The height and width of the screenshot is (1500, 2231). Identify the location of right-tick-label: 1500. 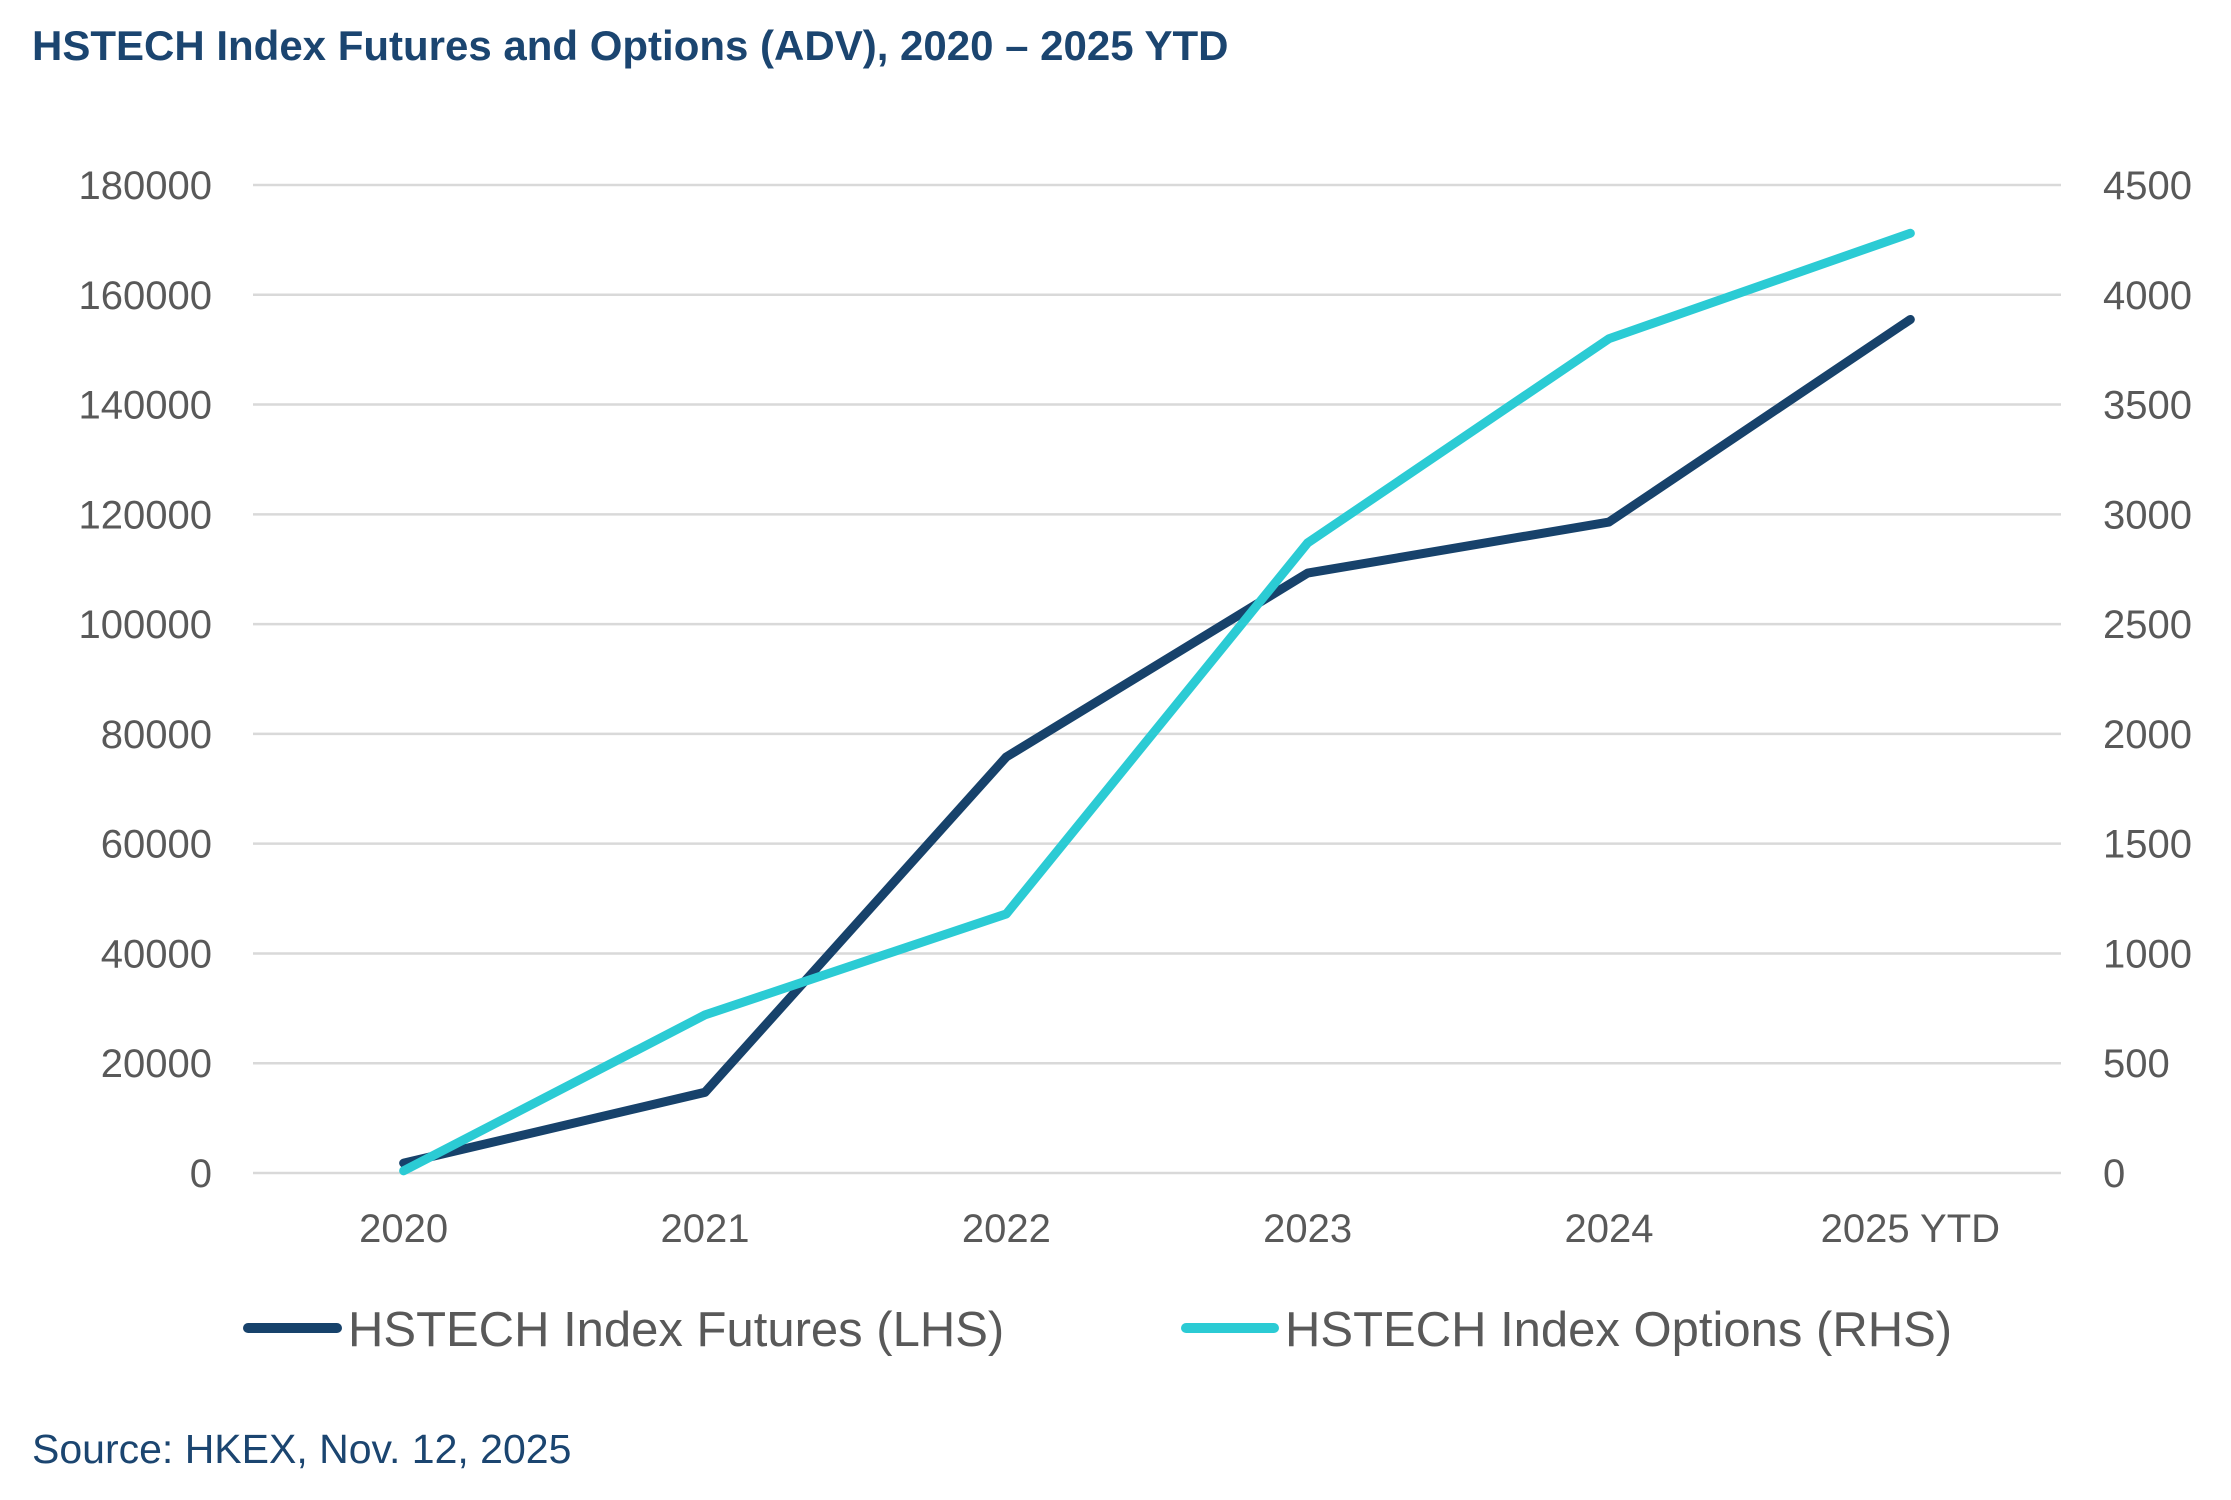
(2147, 845).